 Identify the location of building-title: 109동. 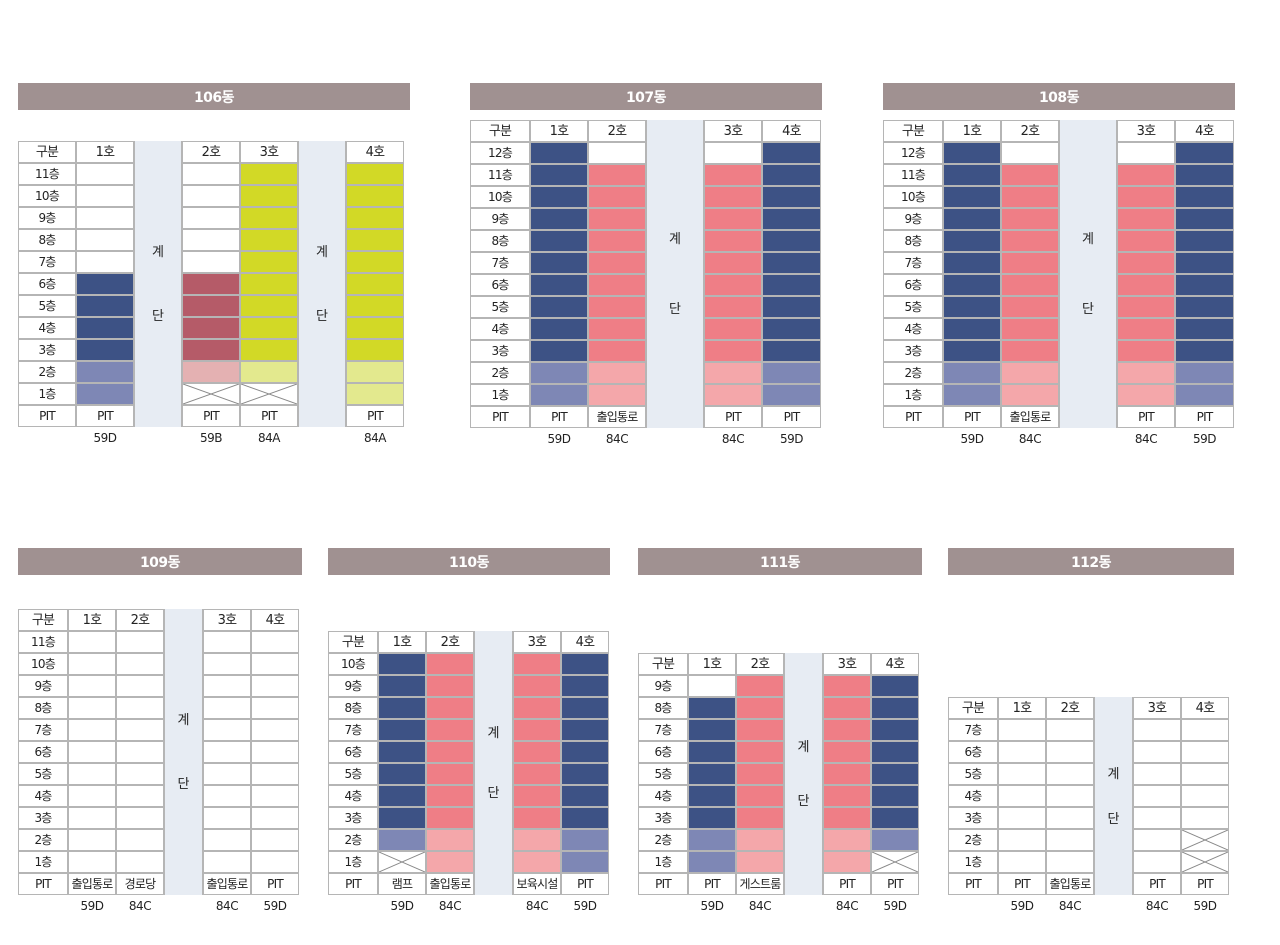
(160, 561).